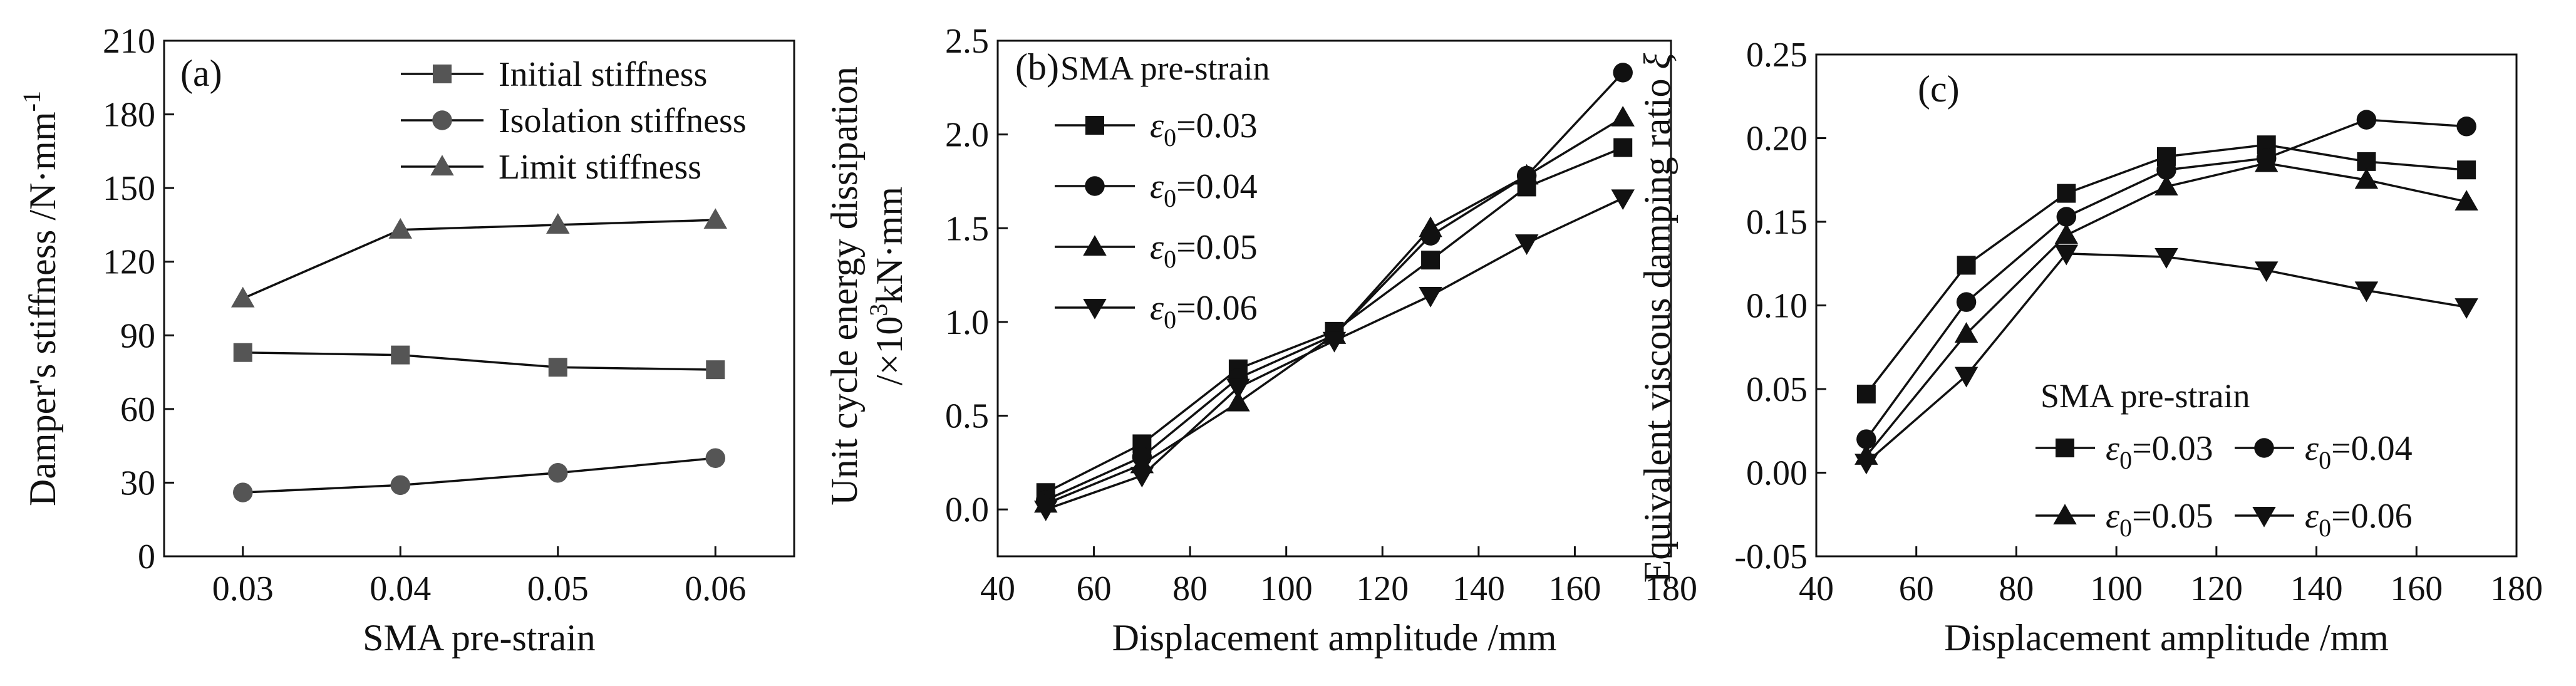 This screenshot has width=2576, height=686. I want to click on y-axis-title-suffix: kN·mm, so click(889, 245).